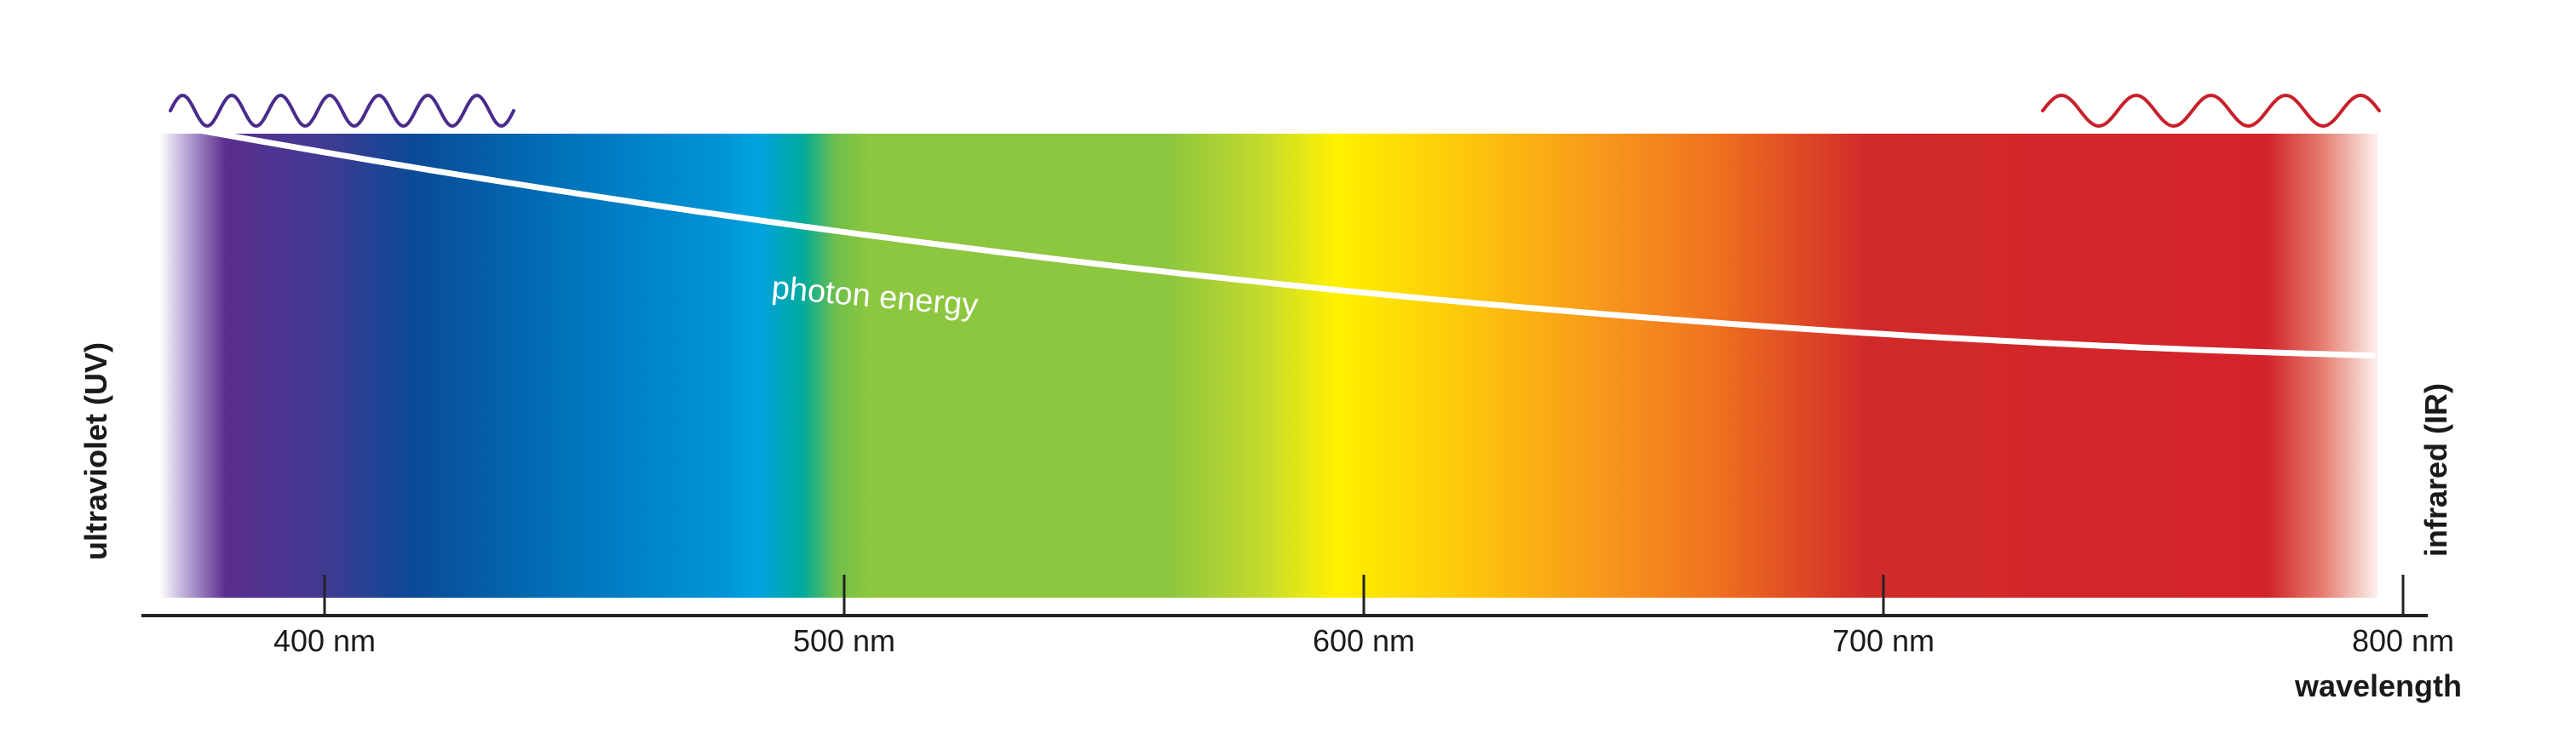 Image resolution: width=2576 pixels, height=745 pixels. Describe the element at coordinates (96, 451) in the screenshot. I see `ultraviolet-label: ultraviolet (UV)` at that location.